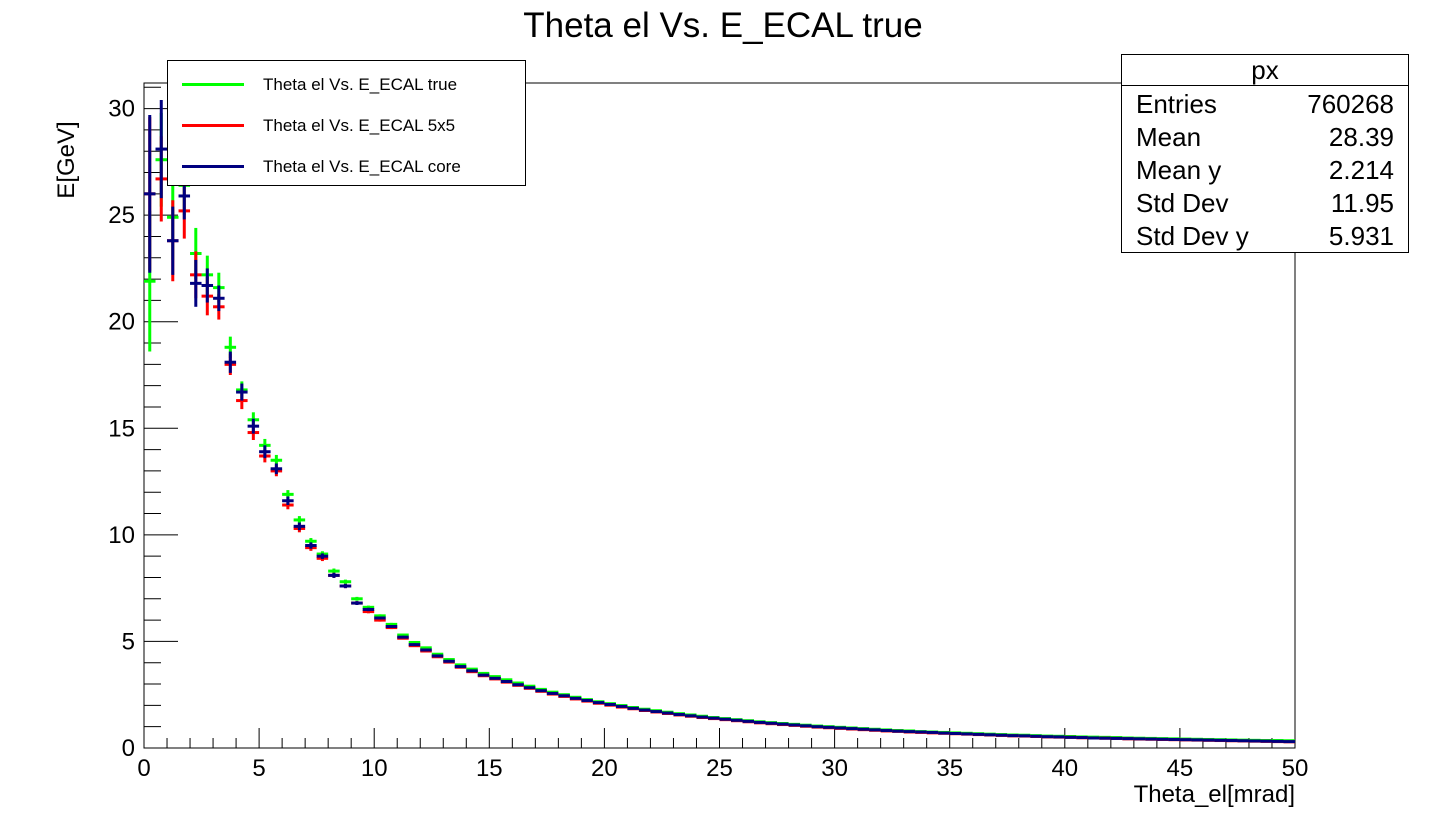 This screenshot has width=1438, height=831. I want to click on x-tick-label: 5, so click(258, 768).